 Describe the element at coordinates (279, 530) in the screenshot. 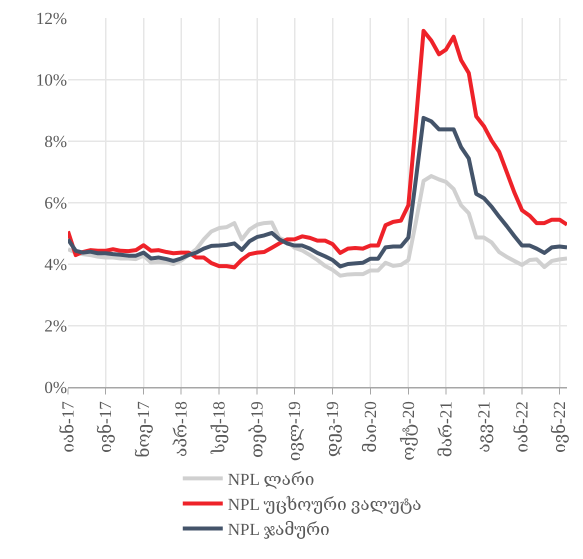

I see `legend-label: NPL ჯამური` at that location.